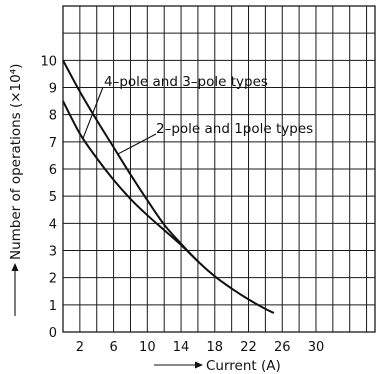 Image resolution: width=381 pixels, height=374 pixels. Describe the element at coordinates (15, 267) in the screenshot. I see `y-axis-arrow-head` at that location.